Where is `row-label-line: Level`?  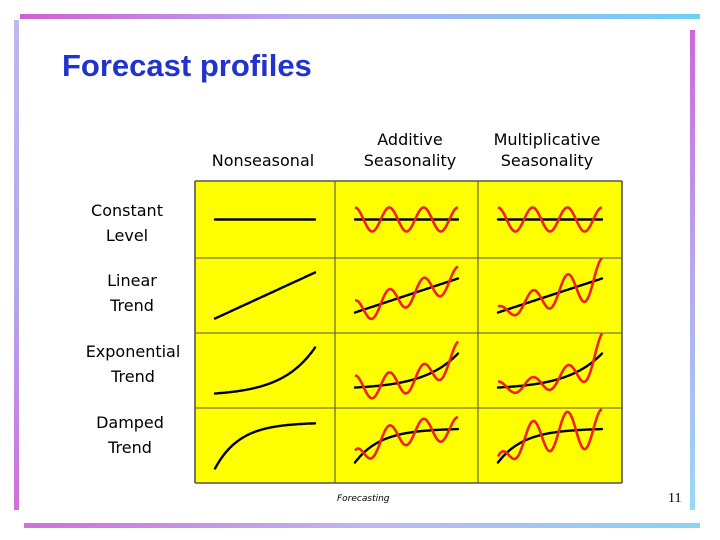 row-label-line: Level is located at coordinates (127, 235).